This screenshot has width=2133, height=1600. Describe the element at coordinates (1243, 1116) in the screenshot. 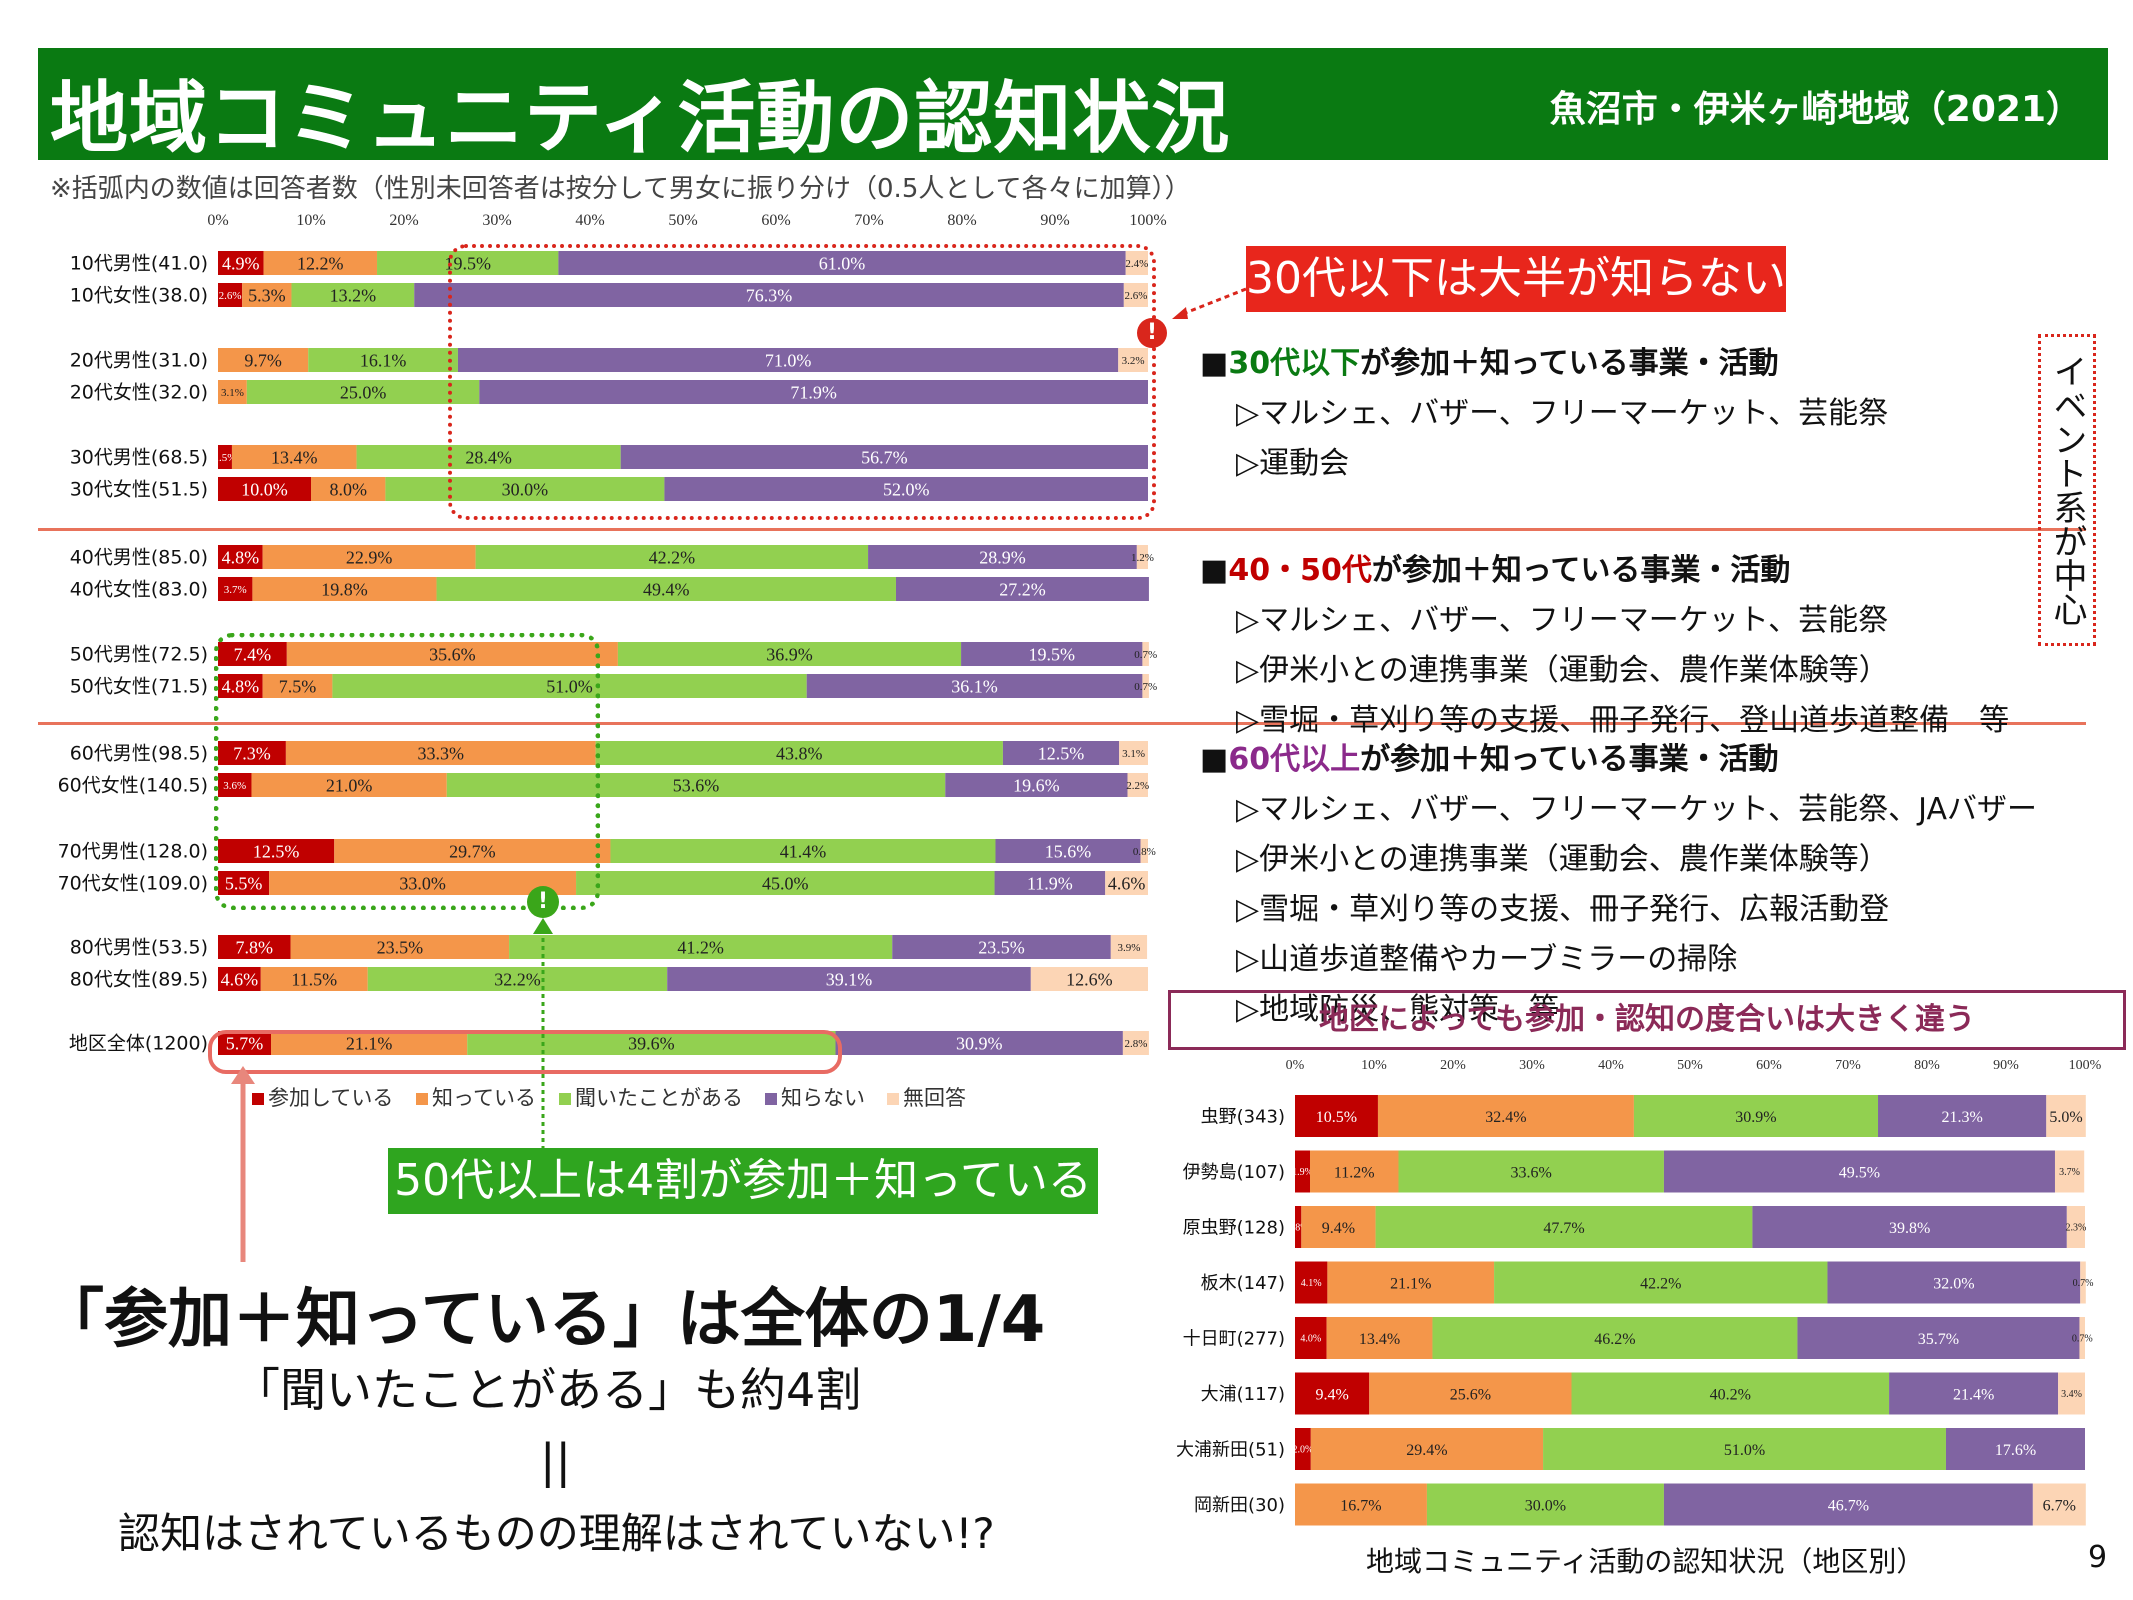

I see `category-label: 虫野(343)` at that location.